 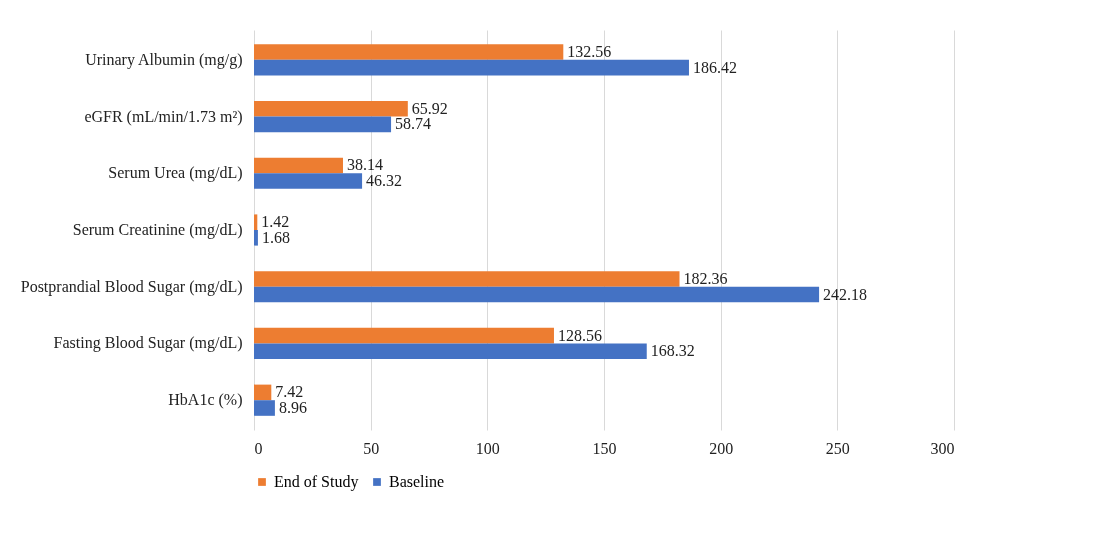 I want to click on legend-label: Baseline, so click(x=417, y=481).